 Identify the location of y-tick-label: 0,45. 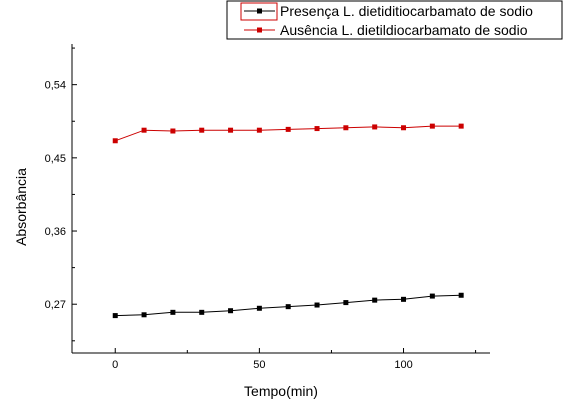
(55, 159).